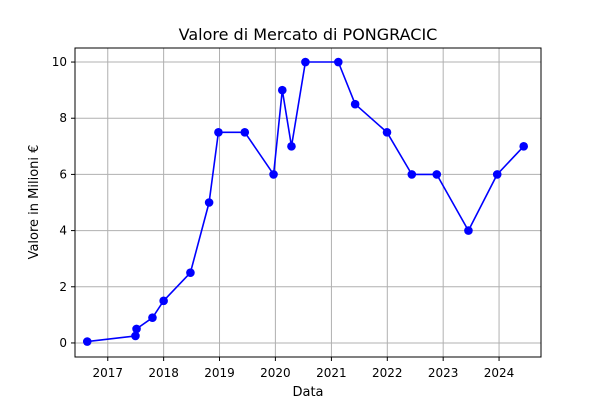 The width and height of the screenshot is (600, 400). What do you see at coordinates (443, 373) in the screenshot?
I see `x-tick-label: 2023` at bounding box center [443, 373].